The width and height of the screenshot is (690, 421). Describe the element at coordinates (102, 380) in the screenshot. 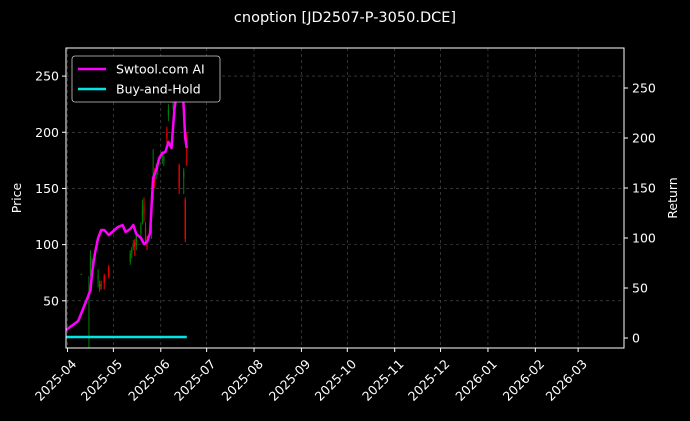

I see `x-tick-label: 2025-05` at that location.